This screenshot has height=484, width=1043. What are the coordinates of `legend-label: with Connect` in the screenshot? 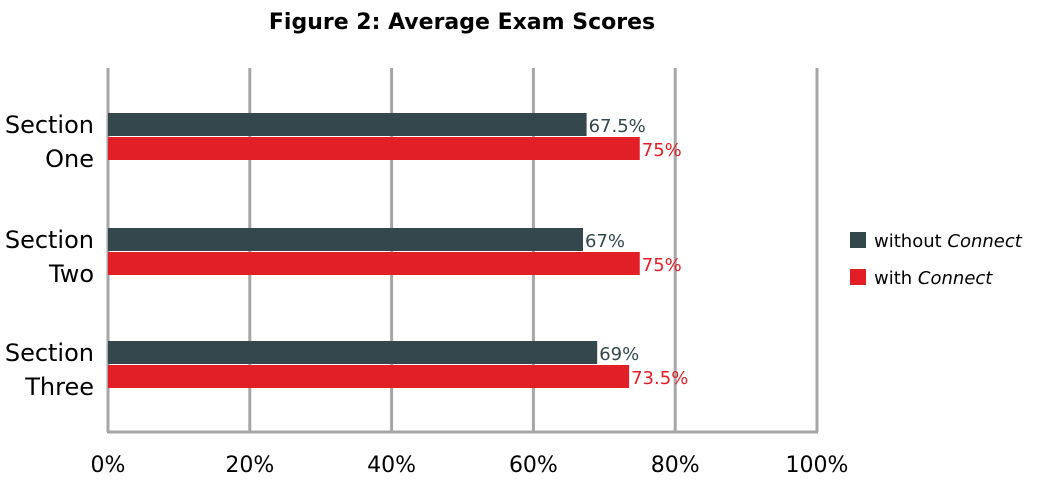 It's located at (933, 278).